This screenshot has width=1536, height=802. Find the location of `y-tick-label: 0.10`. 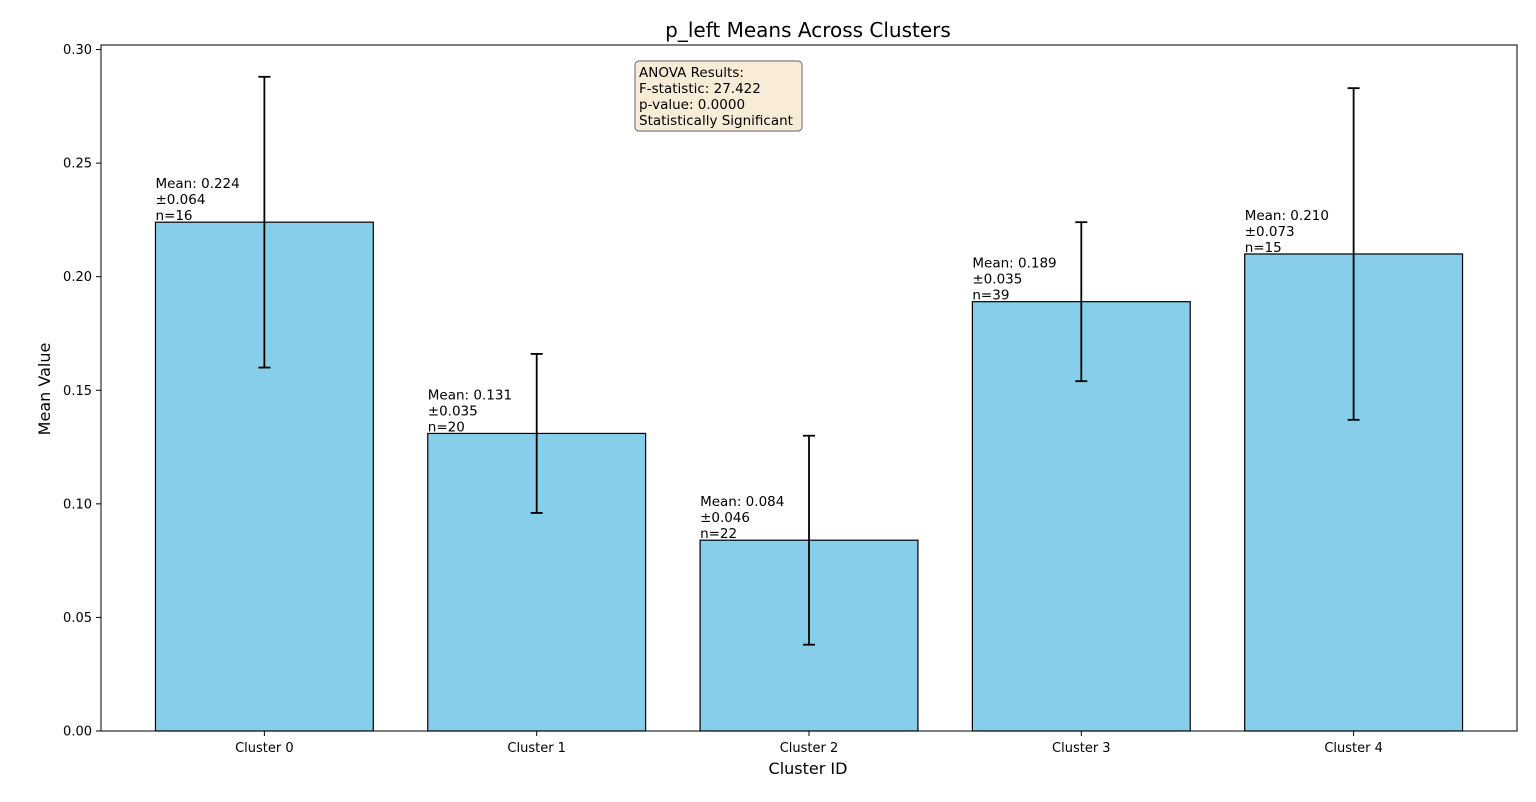

y-tick-label: 0.10 is located at coordinates (77, 504).